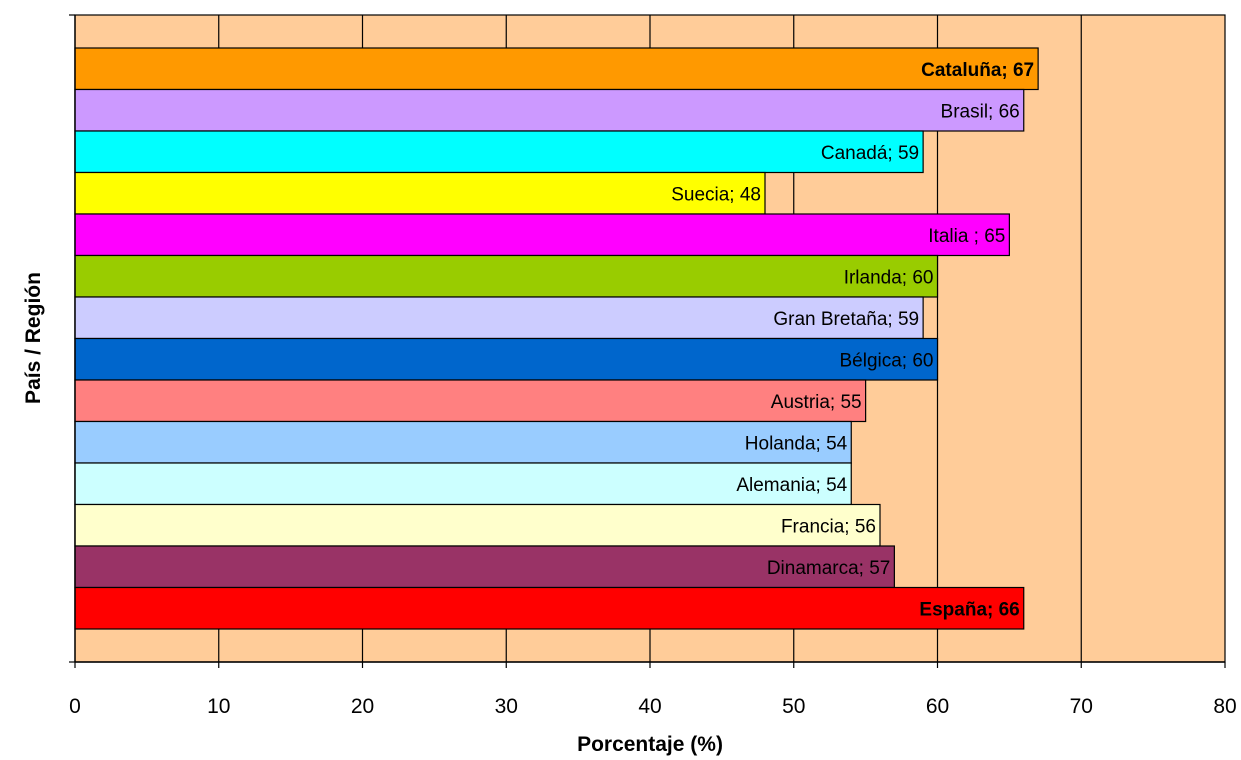 The width and height of the screenshot is (1241, 760). What do you see at coordinates (650, 744) in the screenshot?
I see `x-axis-title: Porcentaje (%)` at bounding box center [650, 744].